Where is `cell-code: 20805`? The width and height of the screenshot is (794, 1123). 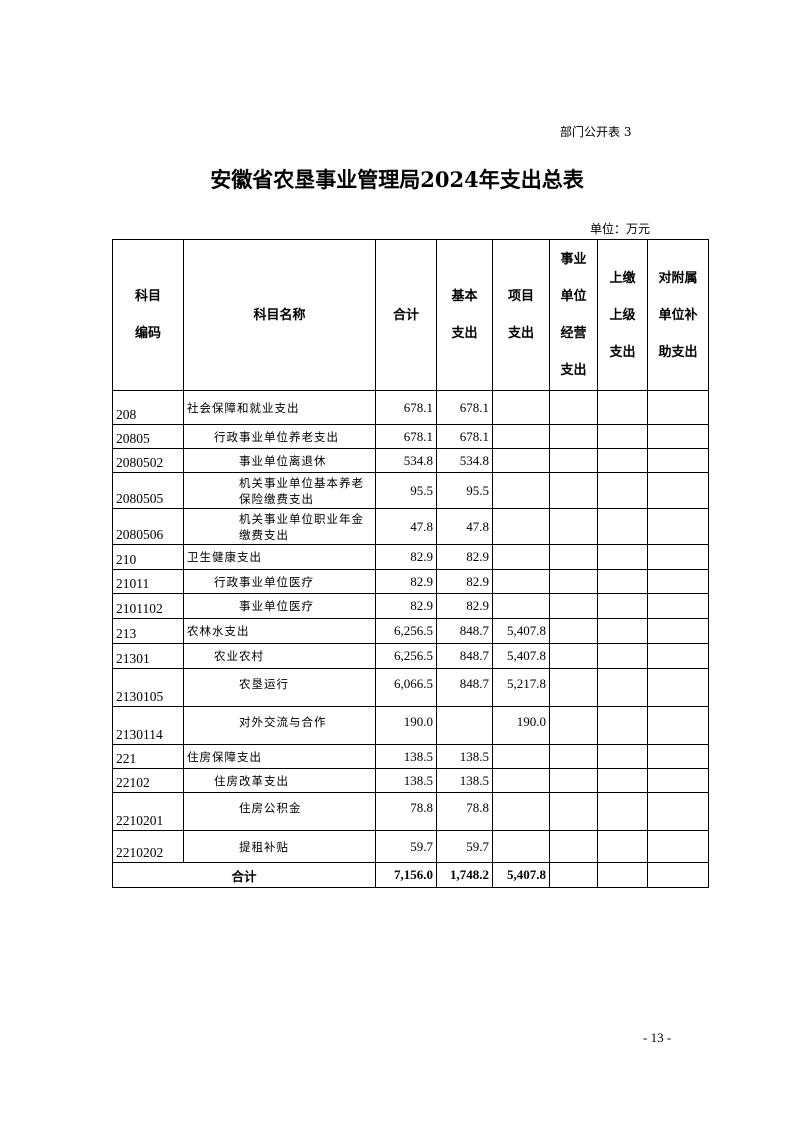 cell-code: 20805 is located at coordinates (148, 436).